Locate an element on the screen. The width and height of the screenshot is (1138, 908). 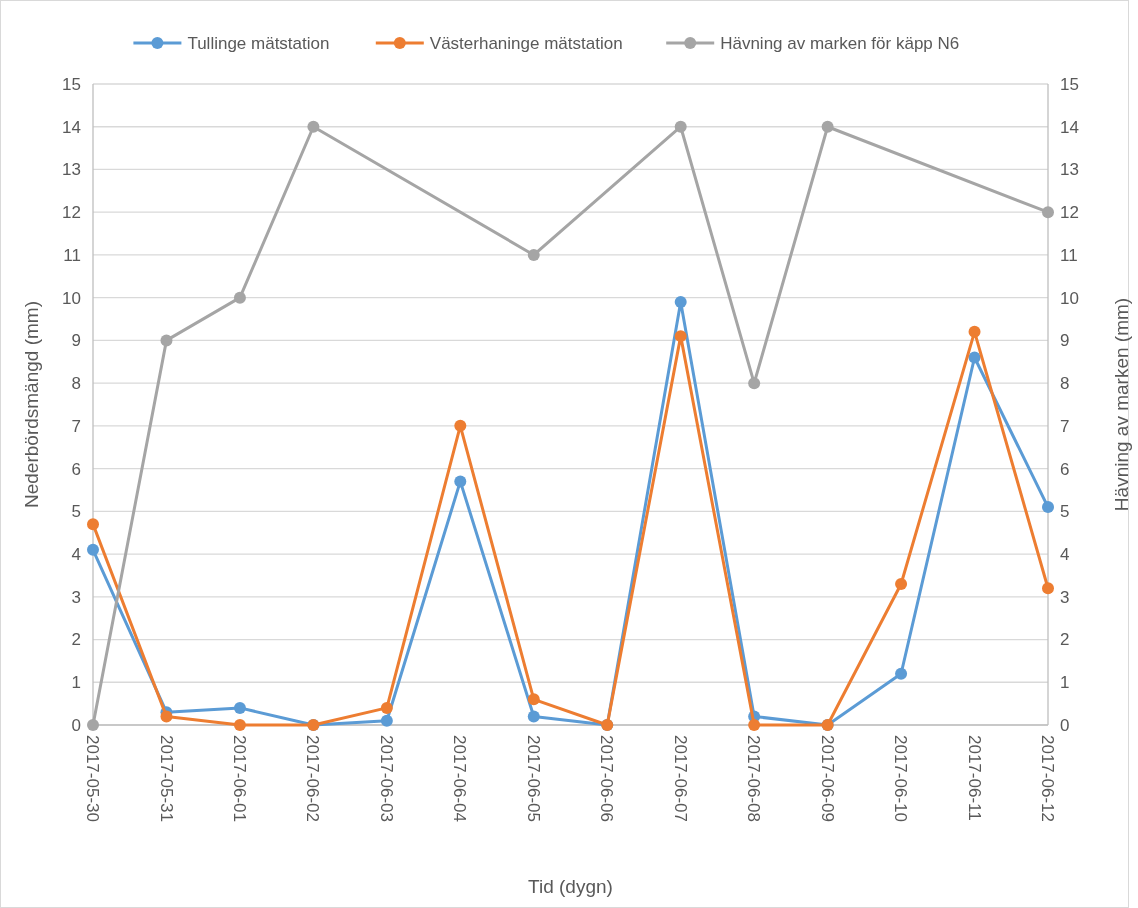
y-tick-label: 8 is located at coordinates (76, 384).